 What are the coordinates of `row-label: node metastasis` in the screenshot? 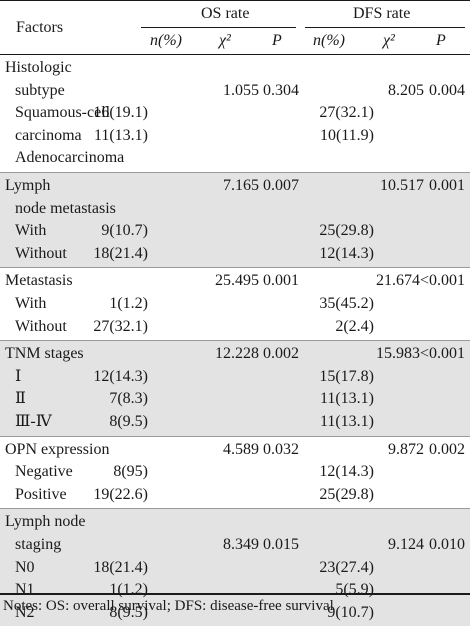 It's located at (65, 208).